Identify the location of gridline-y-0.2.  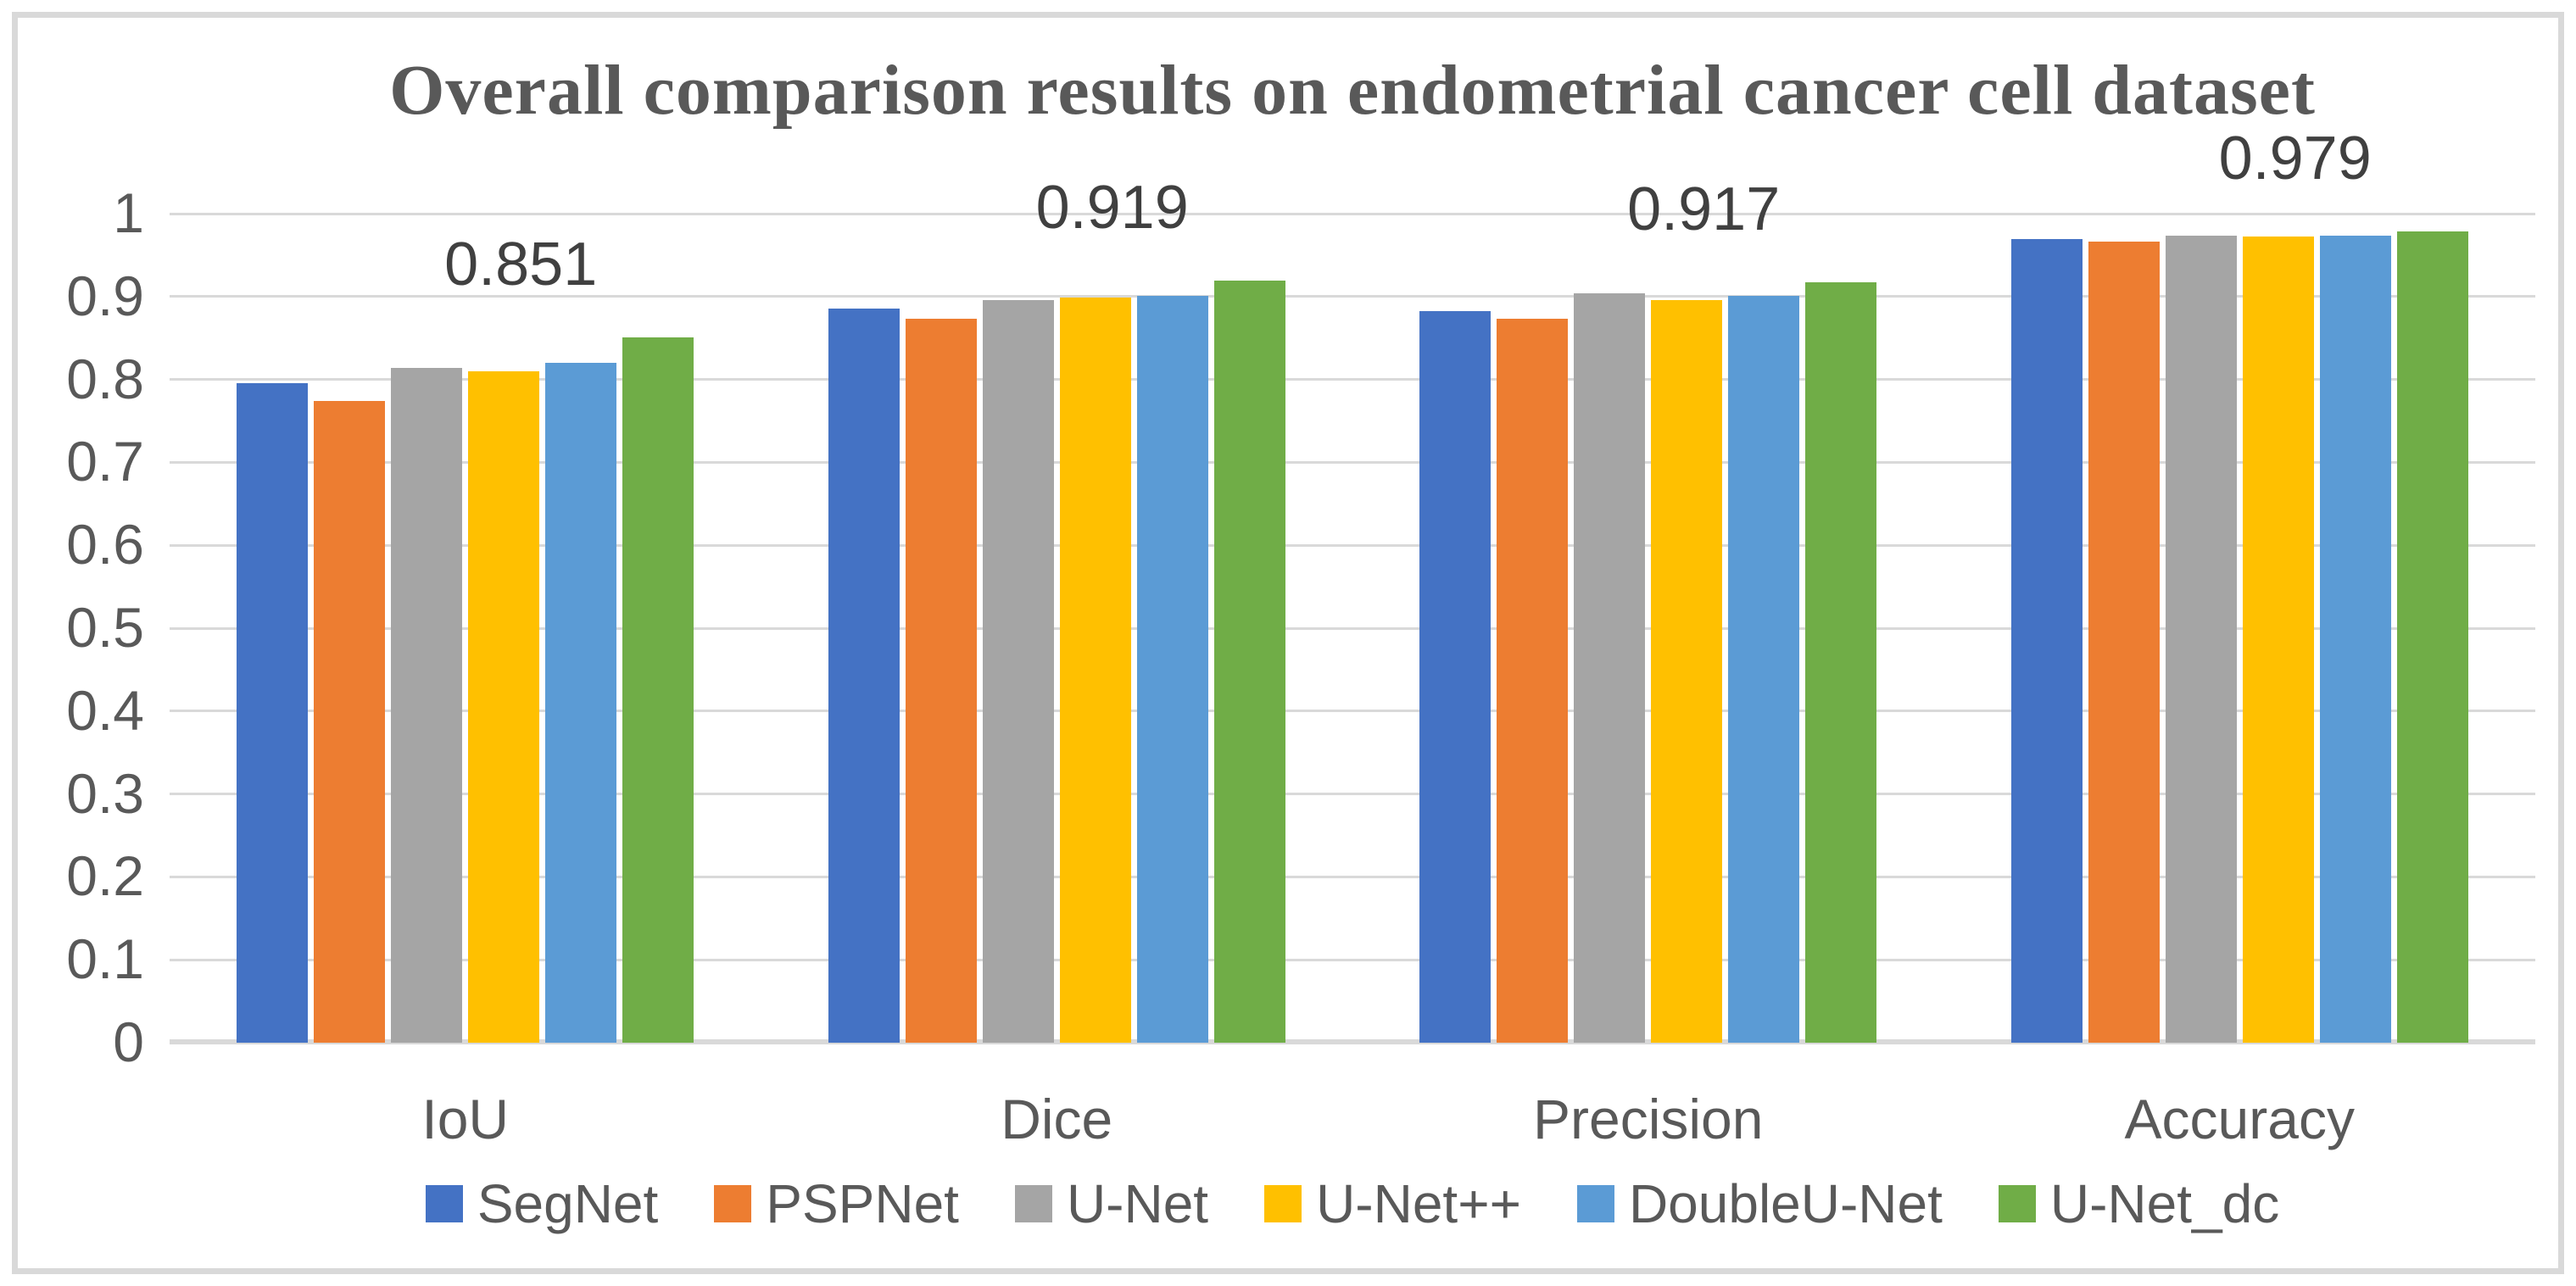
(1352, 876).